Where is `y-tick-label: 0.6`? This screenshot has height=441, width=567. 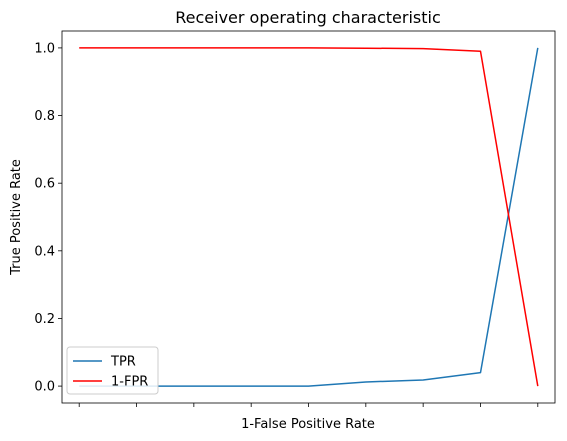 y-tick-label: 0.6 is located at coordinates (44, 184).